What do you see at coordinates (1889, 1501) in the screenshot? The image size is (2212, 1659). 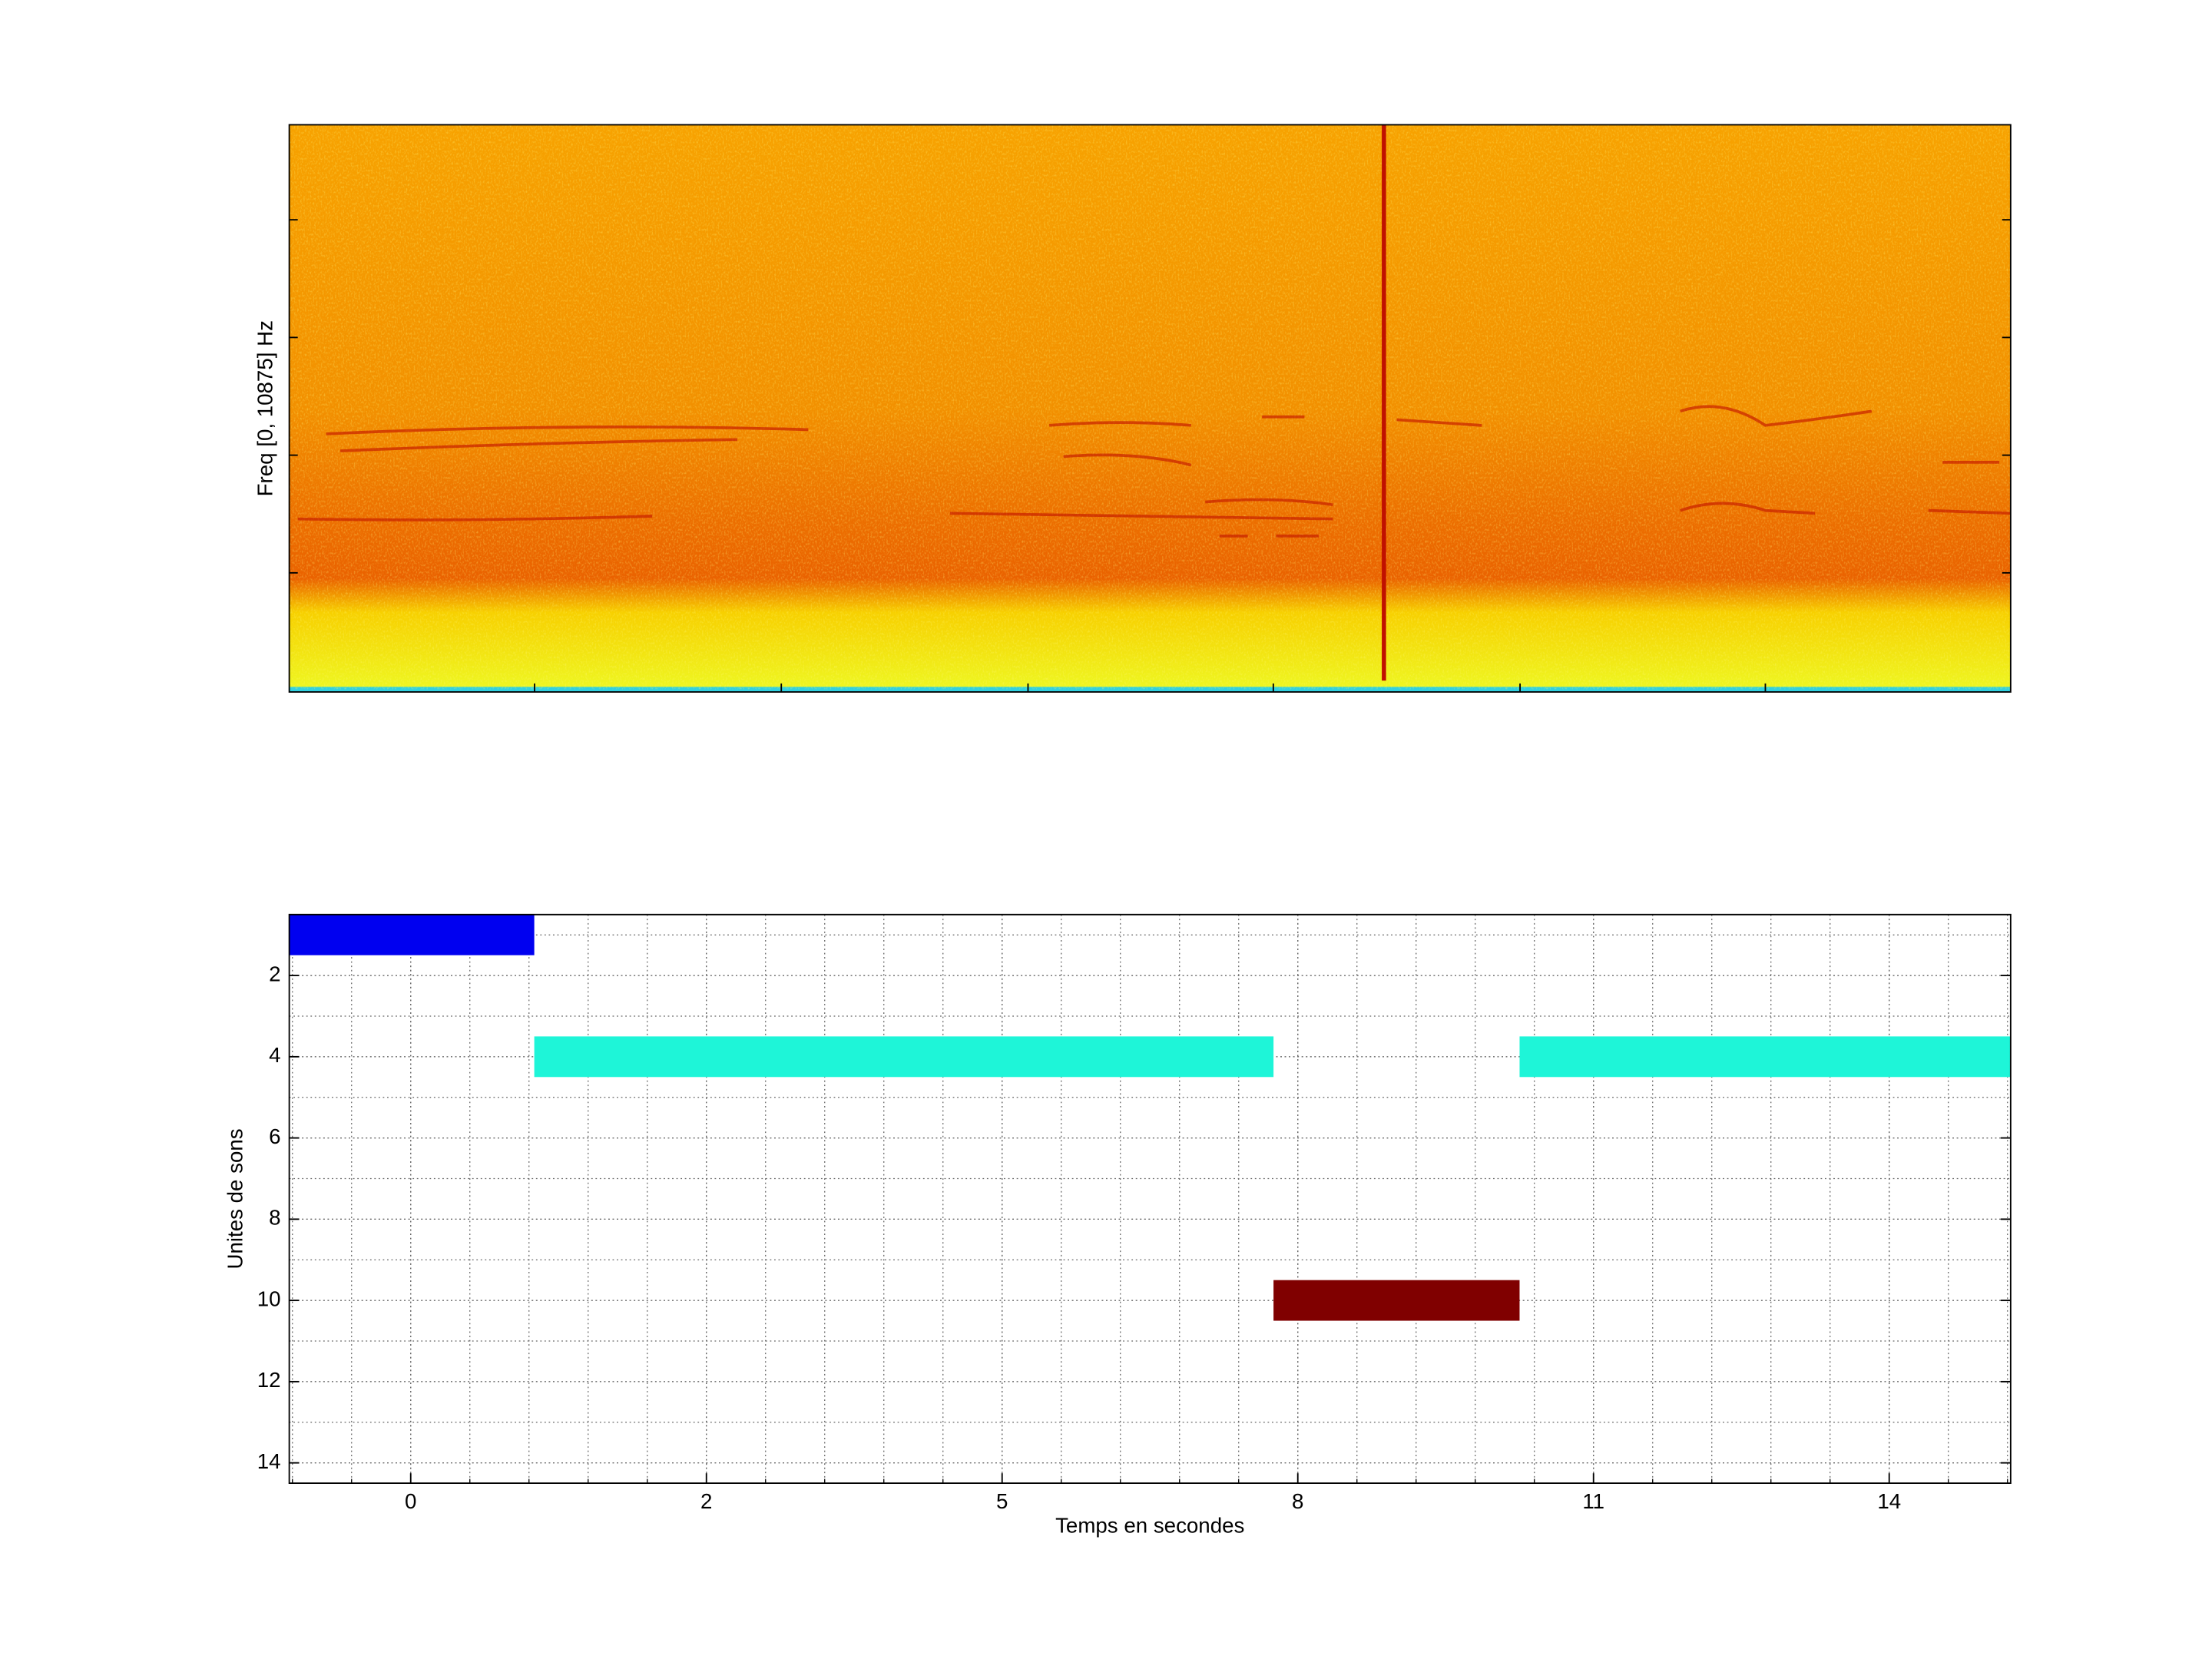 I see `x-tick-label: 14` at bounding box center [1889, 1501].